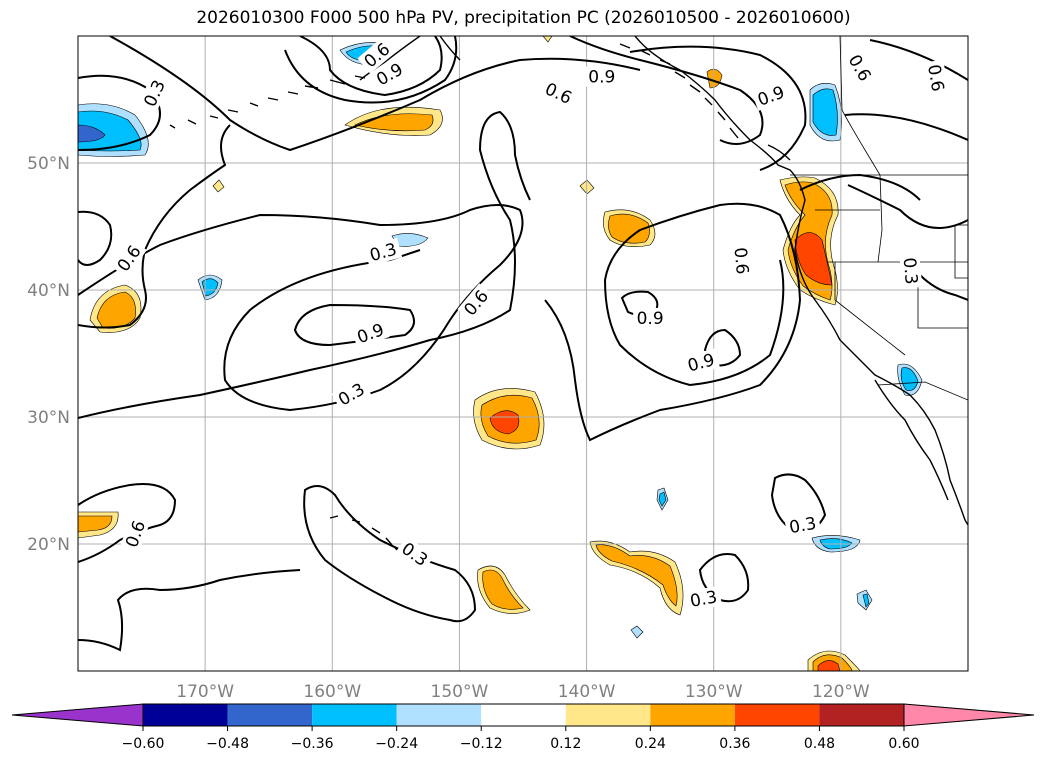 This screenshot has height=765, width=1047. Describe the element at coordinates (798, 503) in the screenshot. I see `pv-contour-0.3-southeast` at that location.